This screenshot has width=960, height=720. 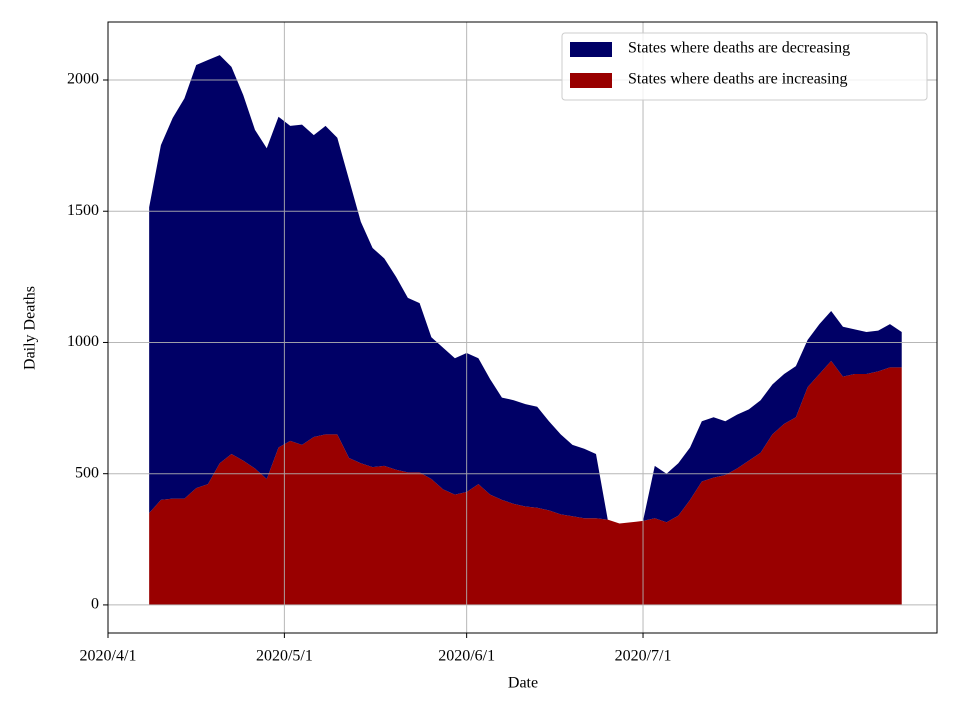 What do you see at coordinates (739, 48) in the screenshot?
I see `legend-label: States where deaths are decreasing` at bounding box center [739, 48].